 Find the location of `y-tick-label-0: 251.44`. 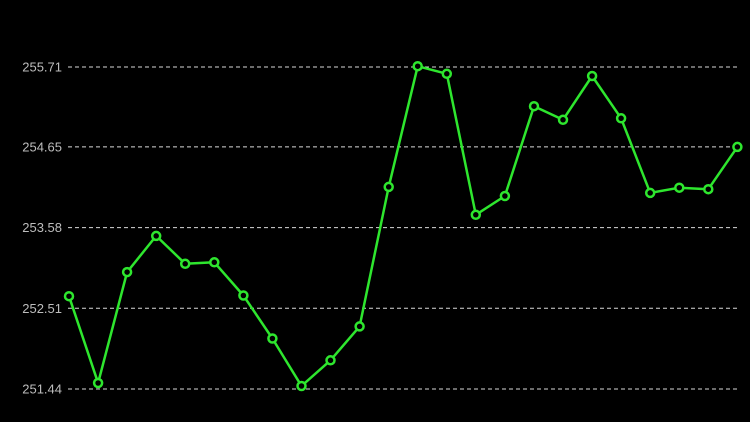

y-tick-label-0: 251.44 is located at coordinates (42, 389).